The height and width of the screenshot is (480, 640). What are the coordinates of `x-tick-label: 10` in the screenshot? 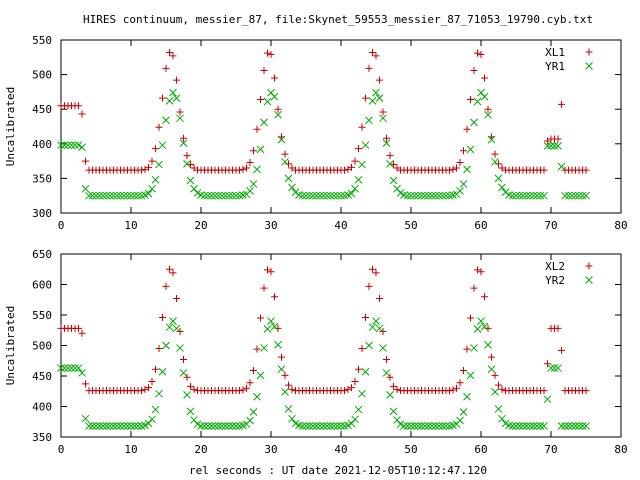 It's located at (130, 449).